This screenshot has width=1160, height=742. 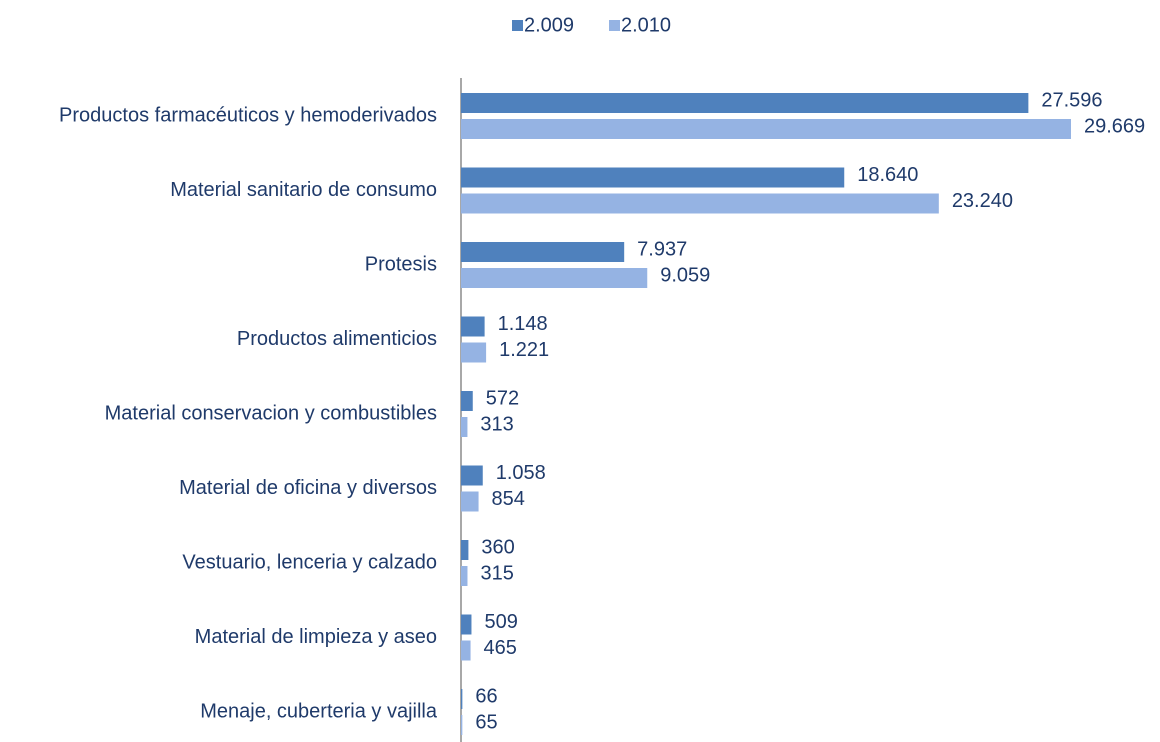 I want to click on category-label: Menaje, cuberteria y vajilla, so click(x=319, y=711).